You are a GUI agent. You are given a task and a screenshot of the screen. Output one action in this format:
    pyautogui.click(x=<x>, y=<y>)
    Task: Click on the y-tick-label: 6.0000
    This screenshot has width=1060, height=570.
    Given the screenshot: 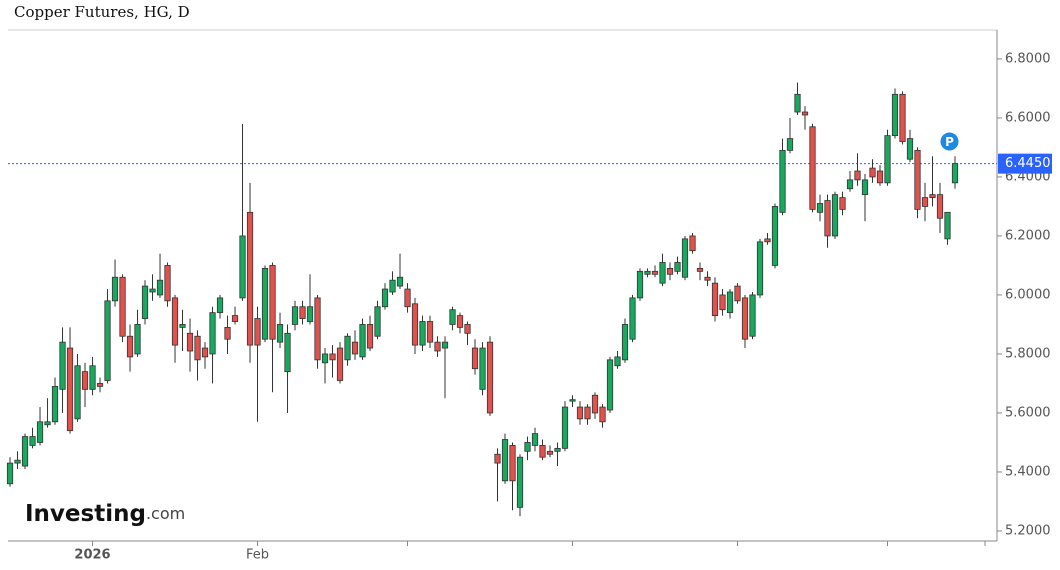 What is the action you would take?
    pyautogui.click(x=1028, y=294)
    